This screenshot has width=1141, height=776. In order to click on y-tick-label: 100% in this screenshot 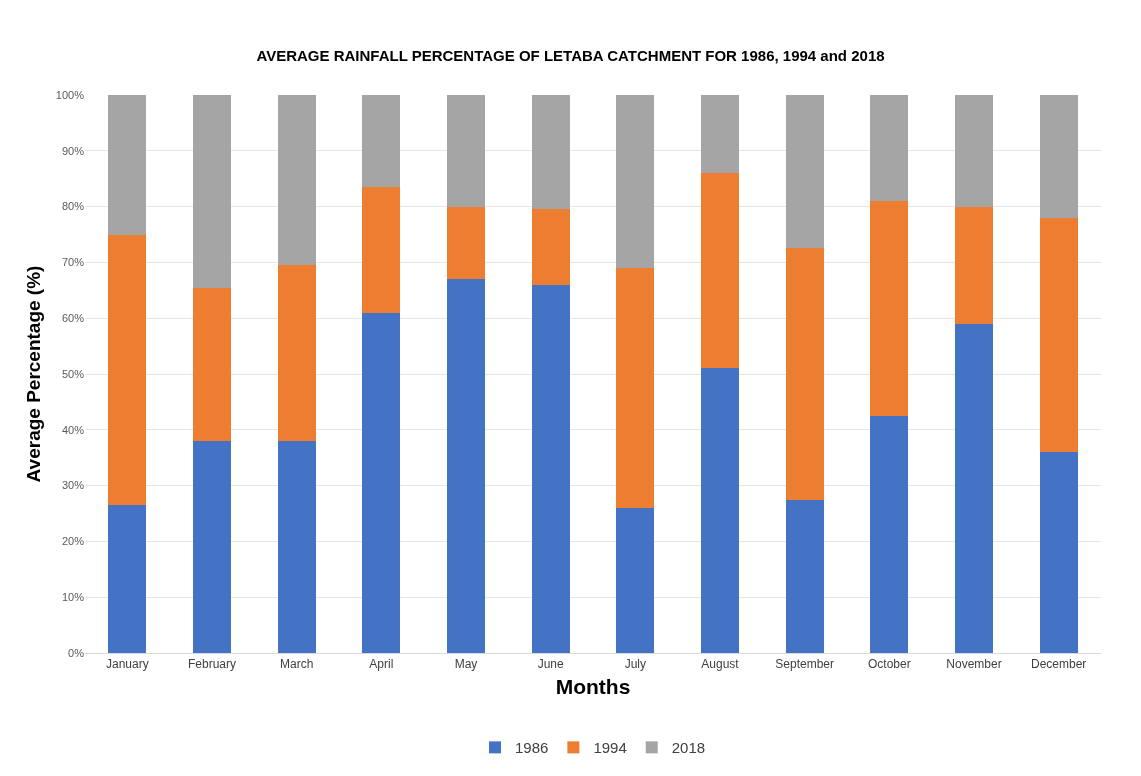, I will do `click(70, 94)`.